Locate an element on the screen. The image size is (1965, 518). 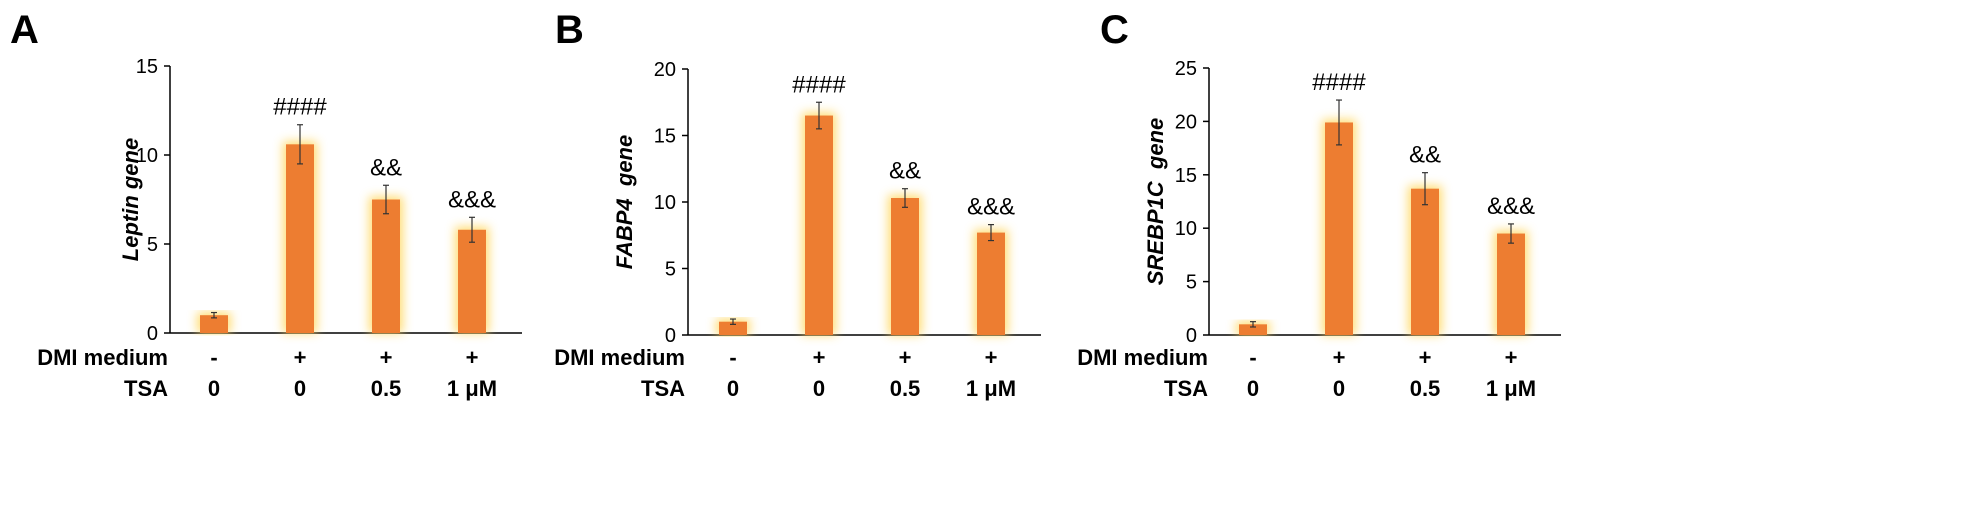
panel-label: A is located at coordinates (24, 30).